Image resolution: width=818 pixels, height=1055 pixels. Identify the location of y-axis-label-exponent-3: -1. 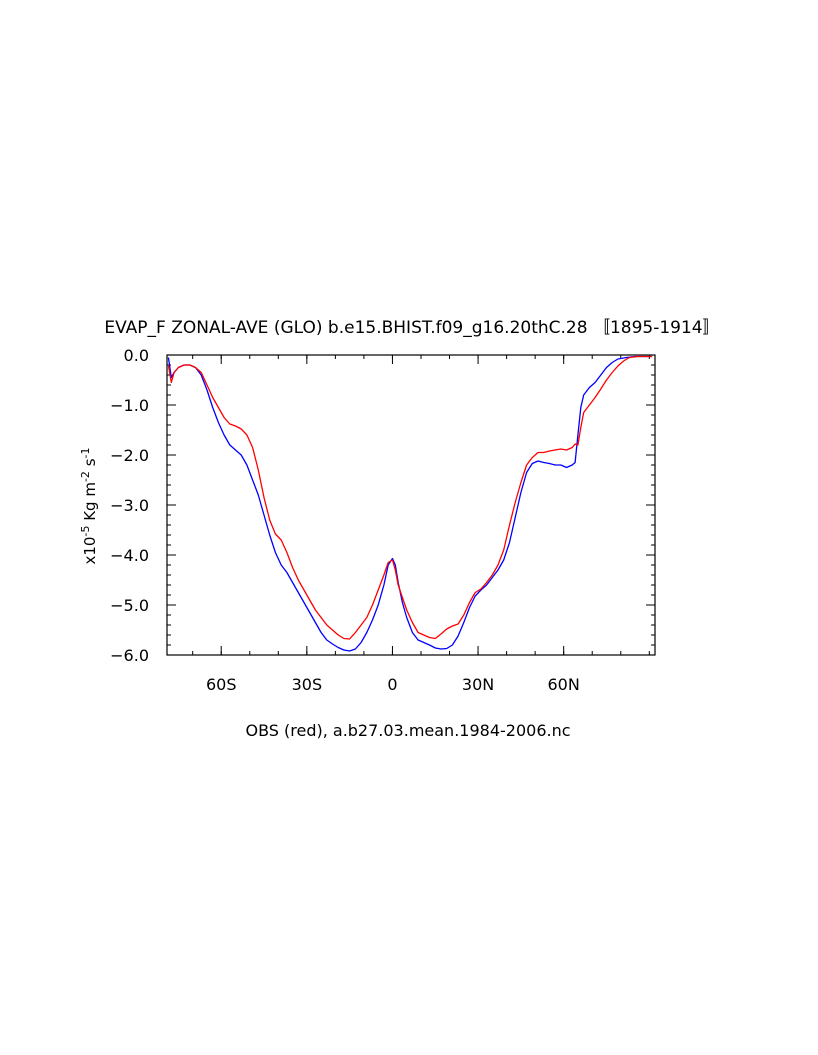
(85, 453).